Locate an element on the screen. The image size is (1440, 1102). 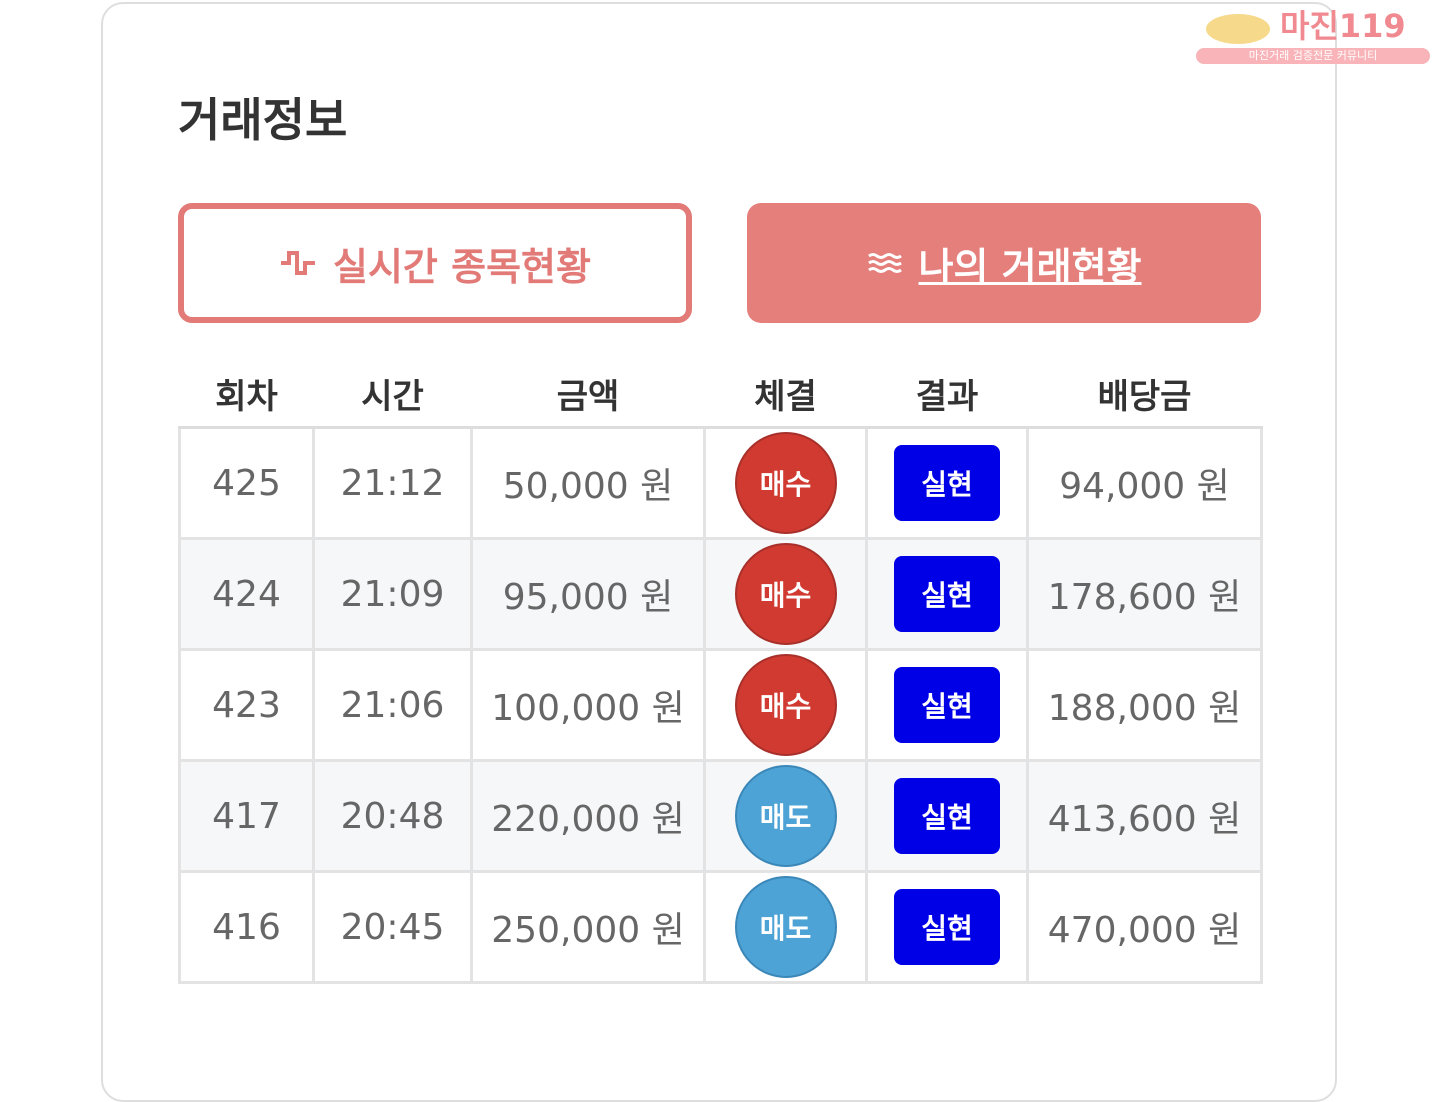
logo: 마진119 마진거래 검증전문 커뮤니티 is located at coordinates (1313, 35).